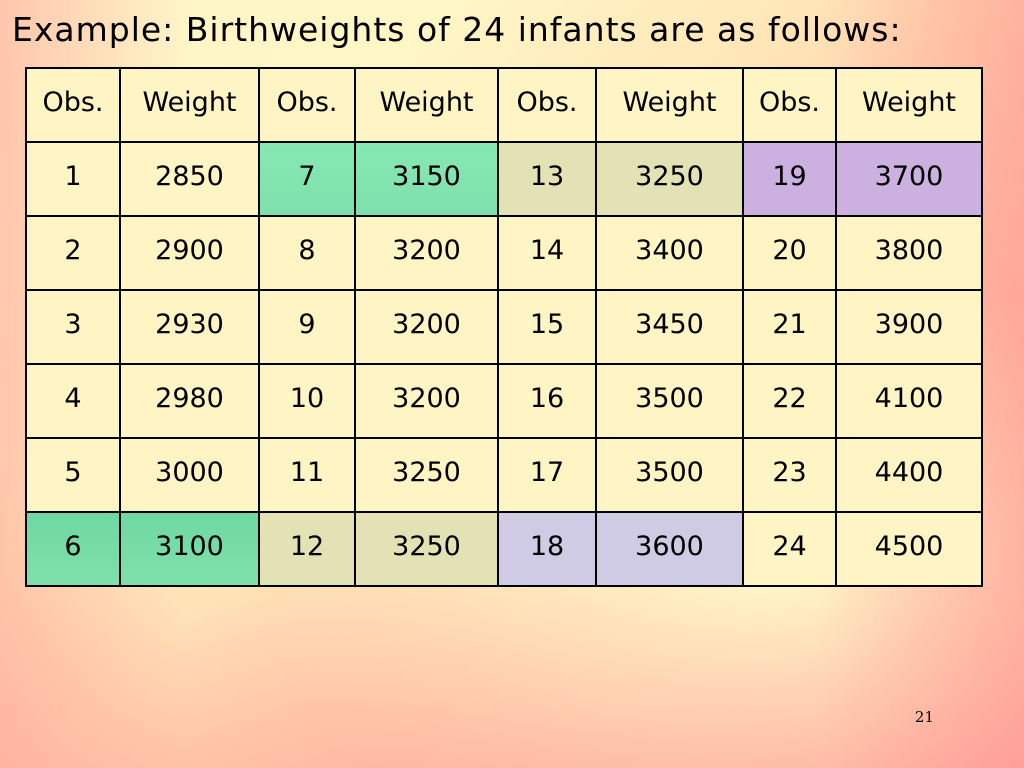  Describe the element at coordinates (547, 327) in the screenshot. I see `obs-cell: 15` at that location.